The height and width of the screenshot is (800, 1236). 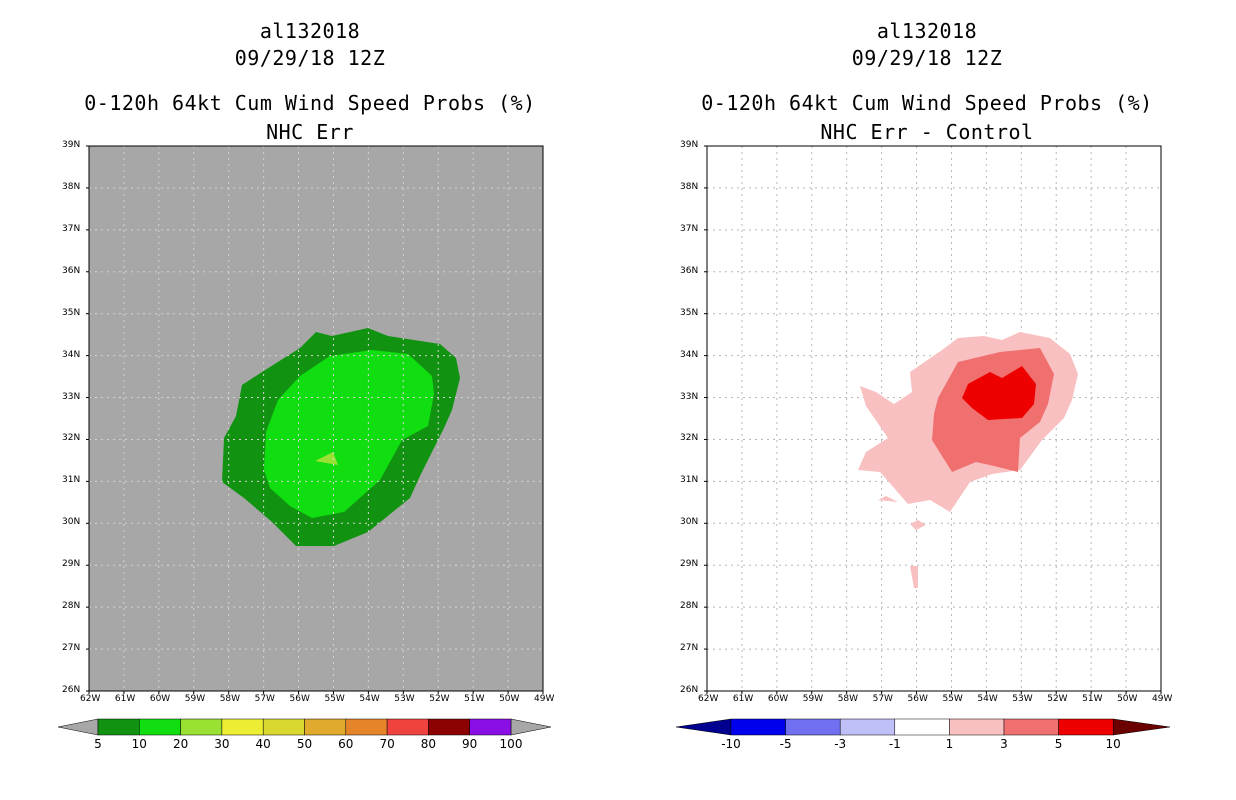 What do you see at coordinates (71, 186) in the screenshot?
I see `left-lat-label: 38N` at bounding box center [71, 186].